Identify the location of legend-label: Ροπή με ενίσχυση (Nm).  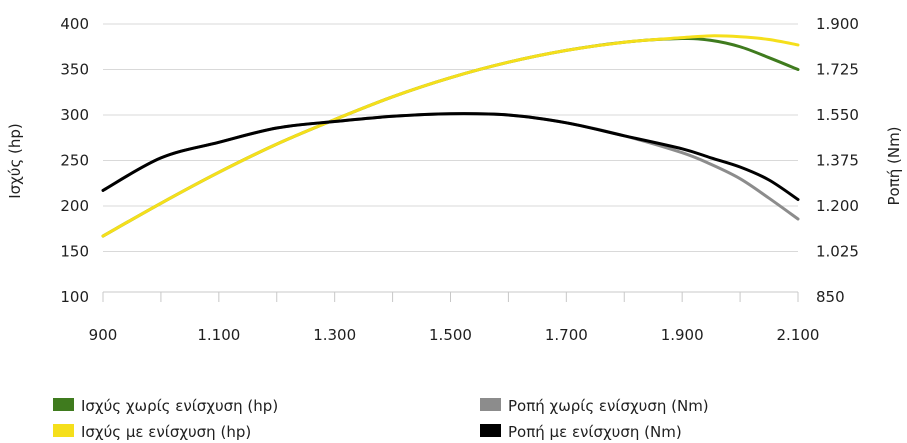
(595, 432).